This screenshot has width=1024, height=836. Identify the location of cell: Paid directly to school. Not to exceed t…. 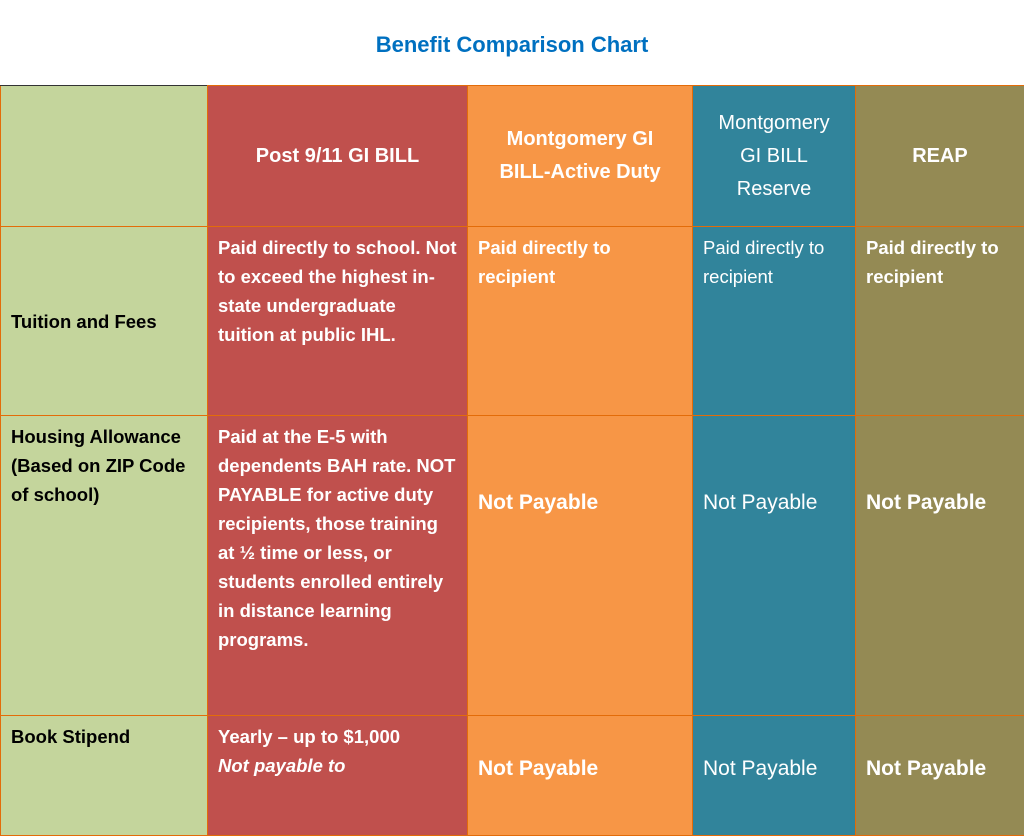
(338, 321).